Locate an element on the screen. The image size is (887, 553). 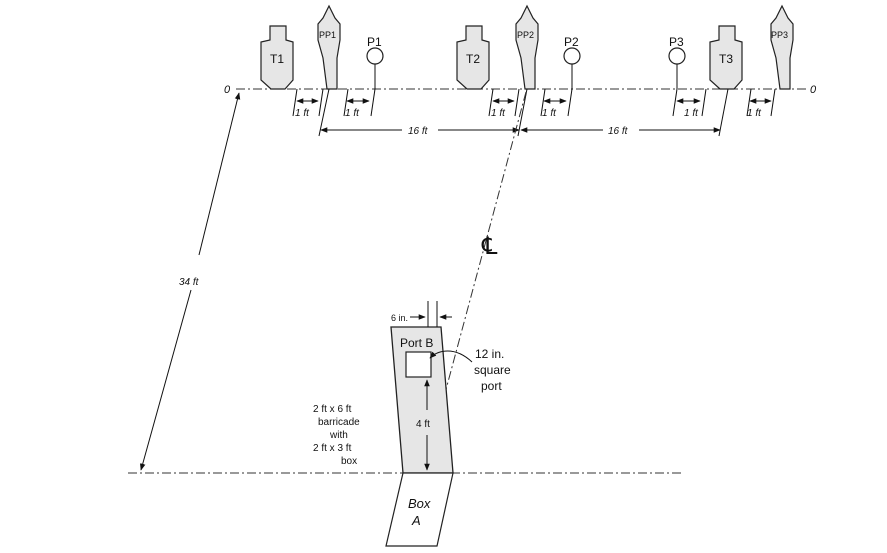
t1-label: T1 is located at coordinates (277, 59).